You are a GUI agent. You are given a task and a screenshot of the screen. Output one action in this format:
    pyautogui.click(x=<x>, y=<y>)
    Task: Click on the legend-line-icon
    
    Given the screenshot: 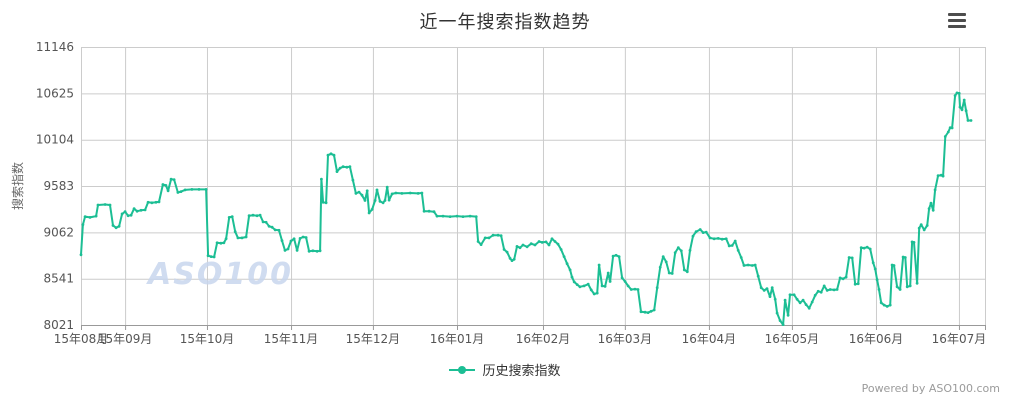 What is the action you would take?
    pyautogui.click(x=462, y=370)
    